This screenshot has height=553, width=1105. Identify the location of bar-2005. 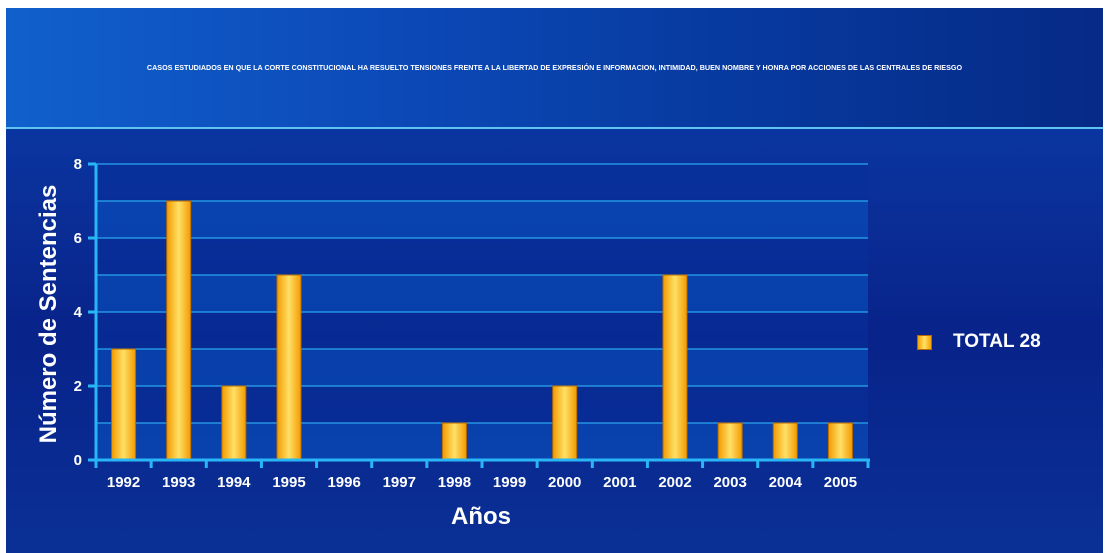
(840, 441).